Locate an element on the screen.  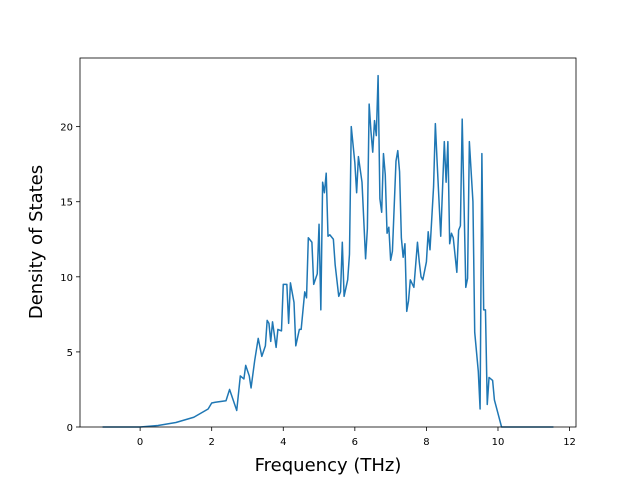
x-tick-label: 12 is located at coordinates (569, 442).